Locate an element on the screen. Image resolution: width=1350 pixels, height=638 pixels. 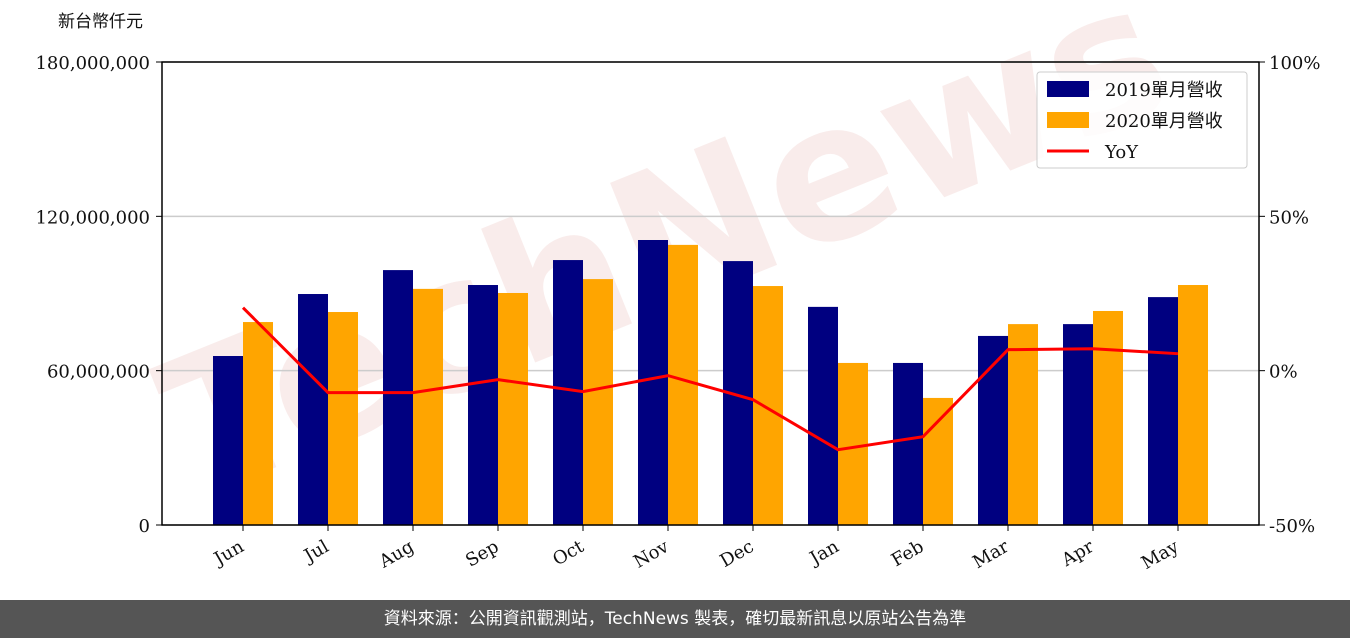
x-tick-label: Jul is located at coordinates (316, 552).